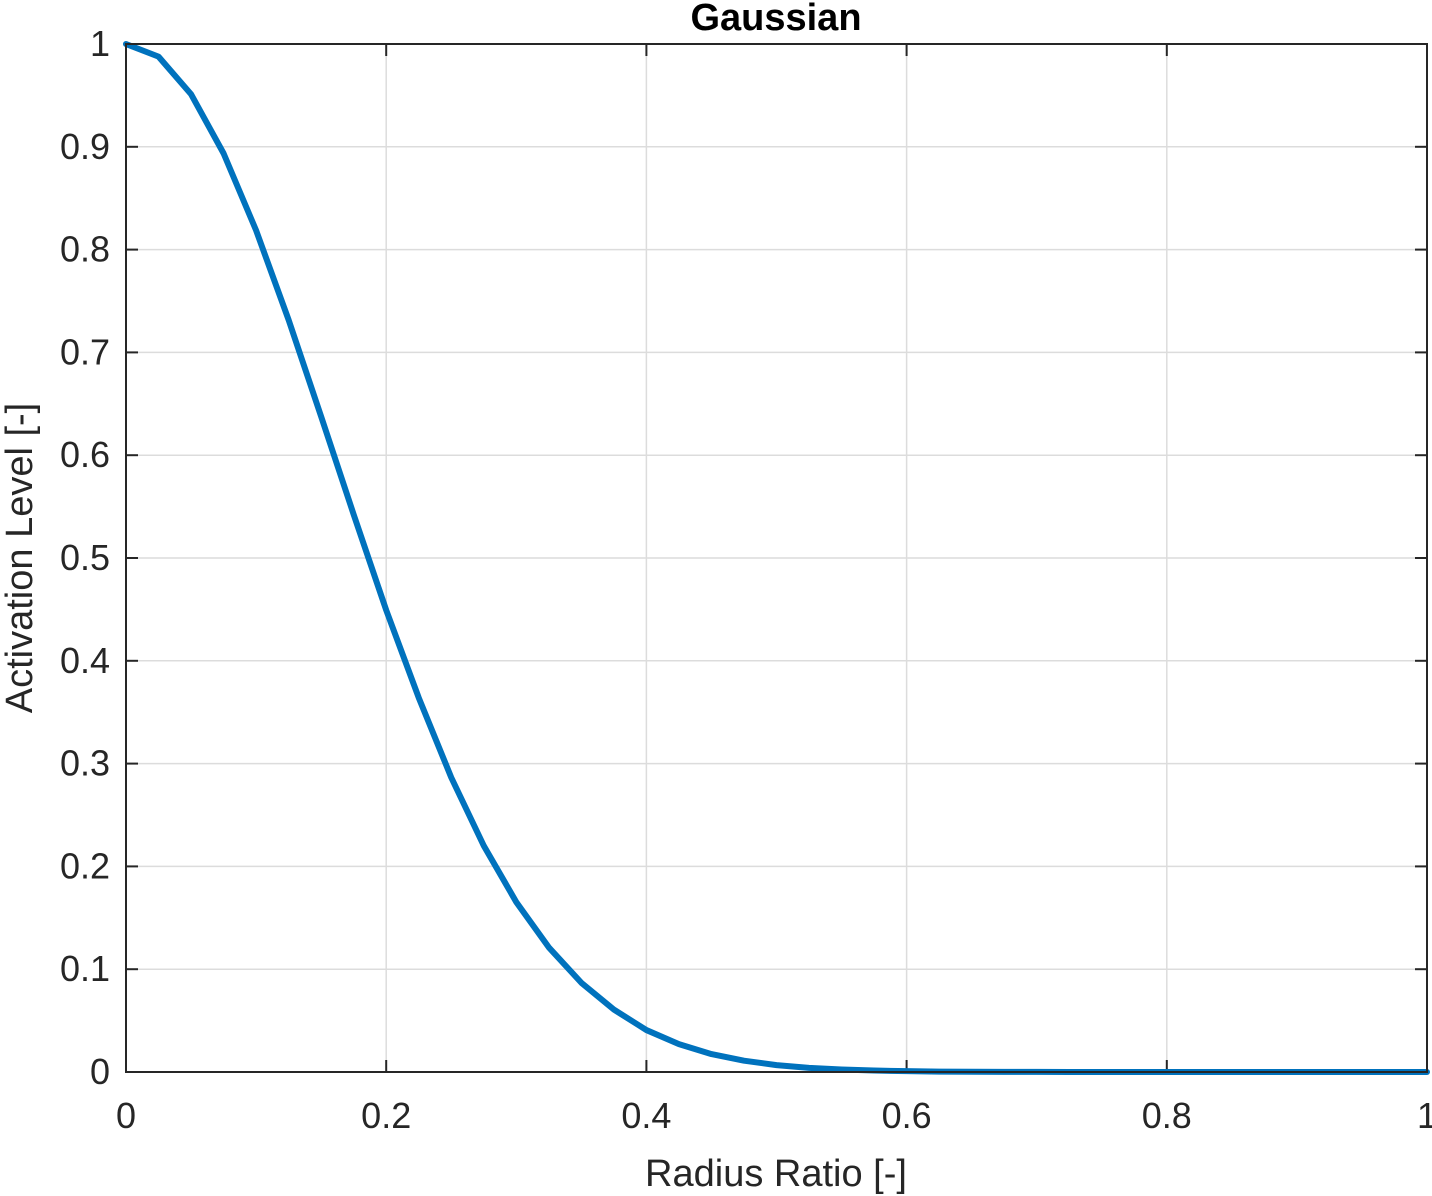 This screenshot has width=1432, height=1196. I want to click on y-axis-label: Activation Level [-], so click(20, 558).